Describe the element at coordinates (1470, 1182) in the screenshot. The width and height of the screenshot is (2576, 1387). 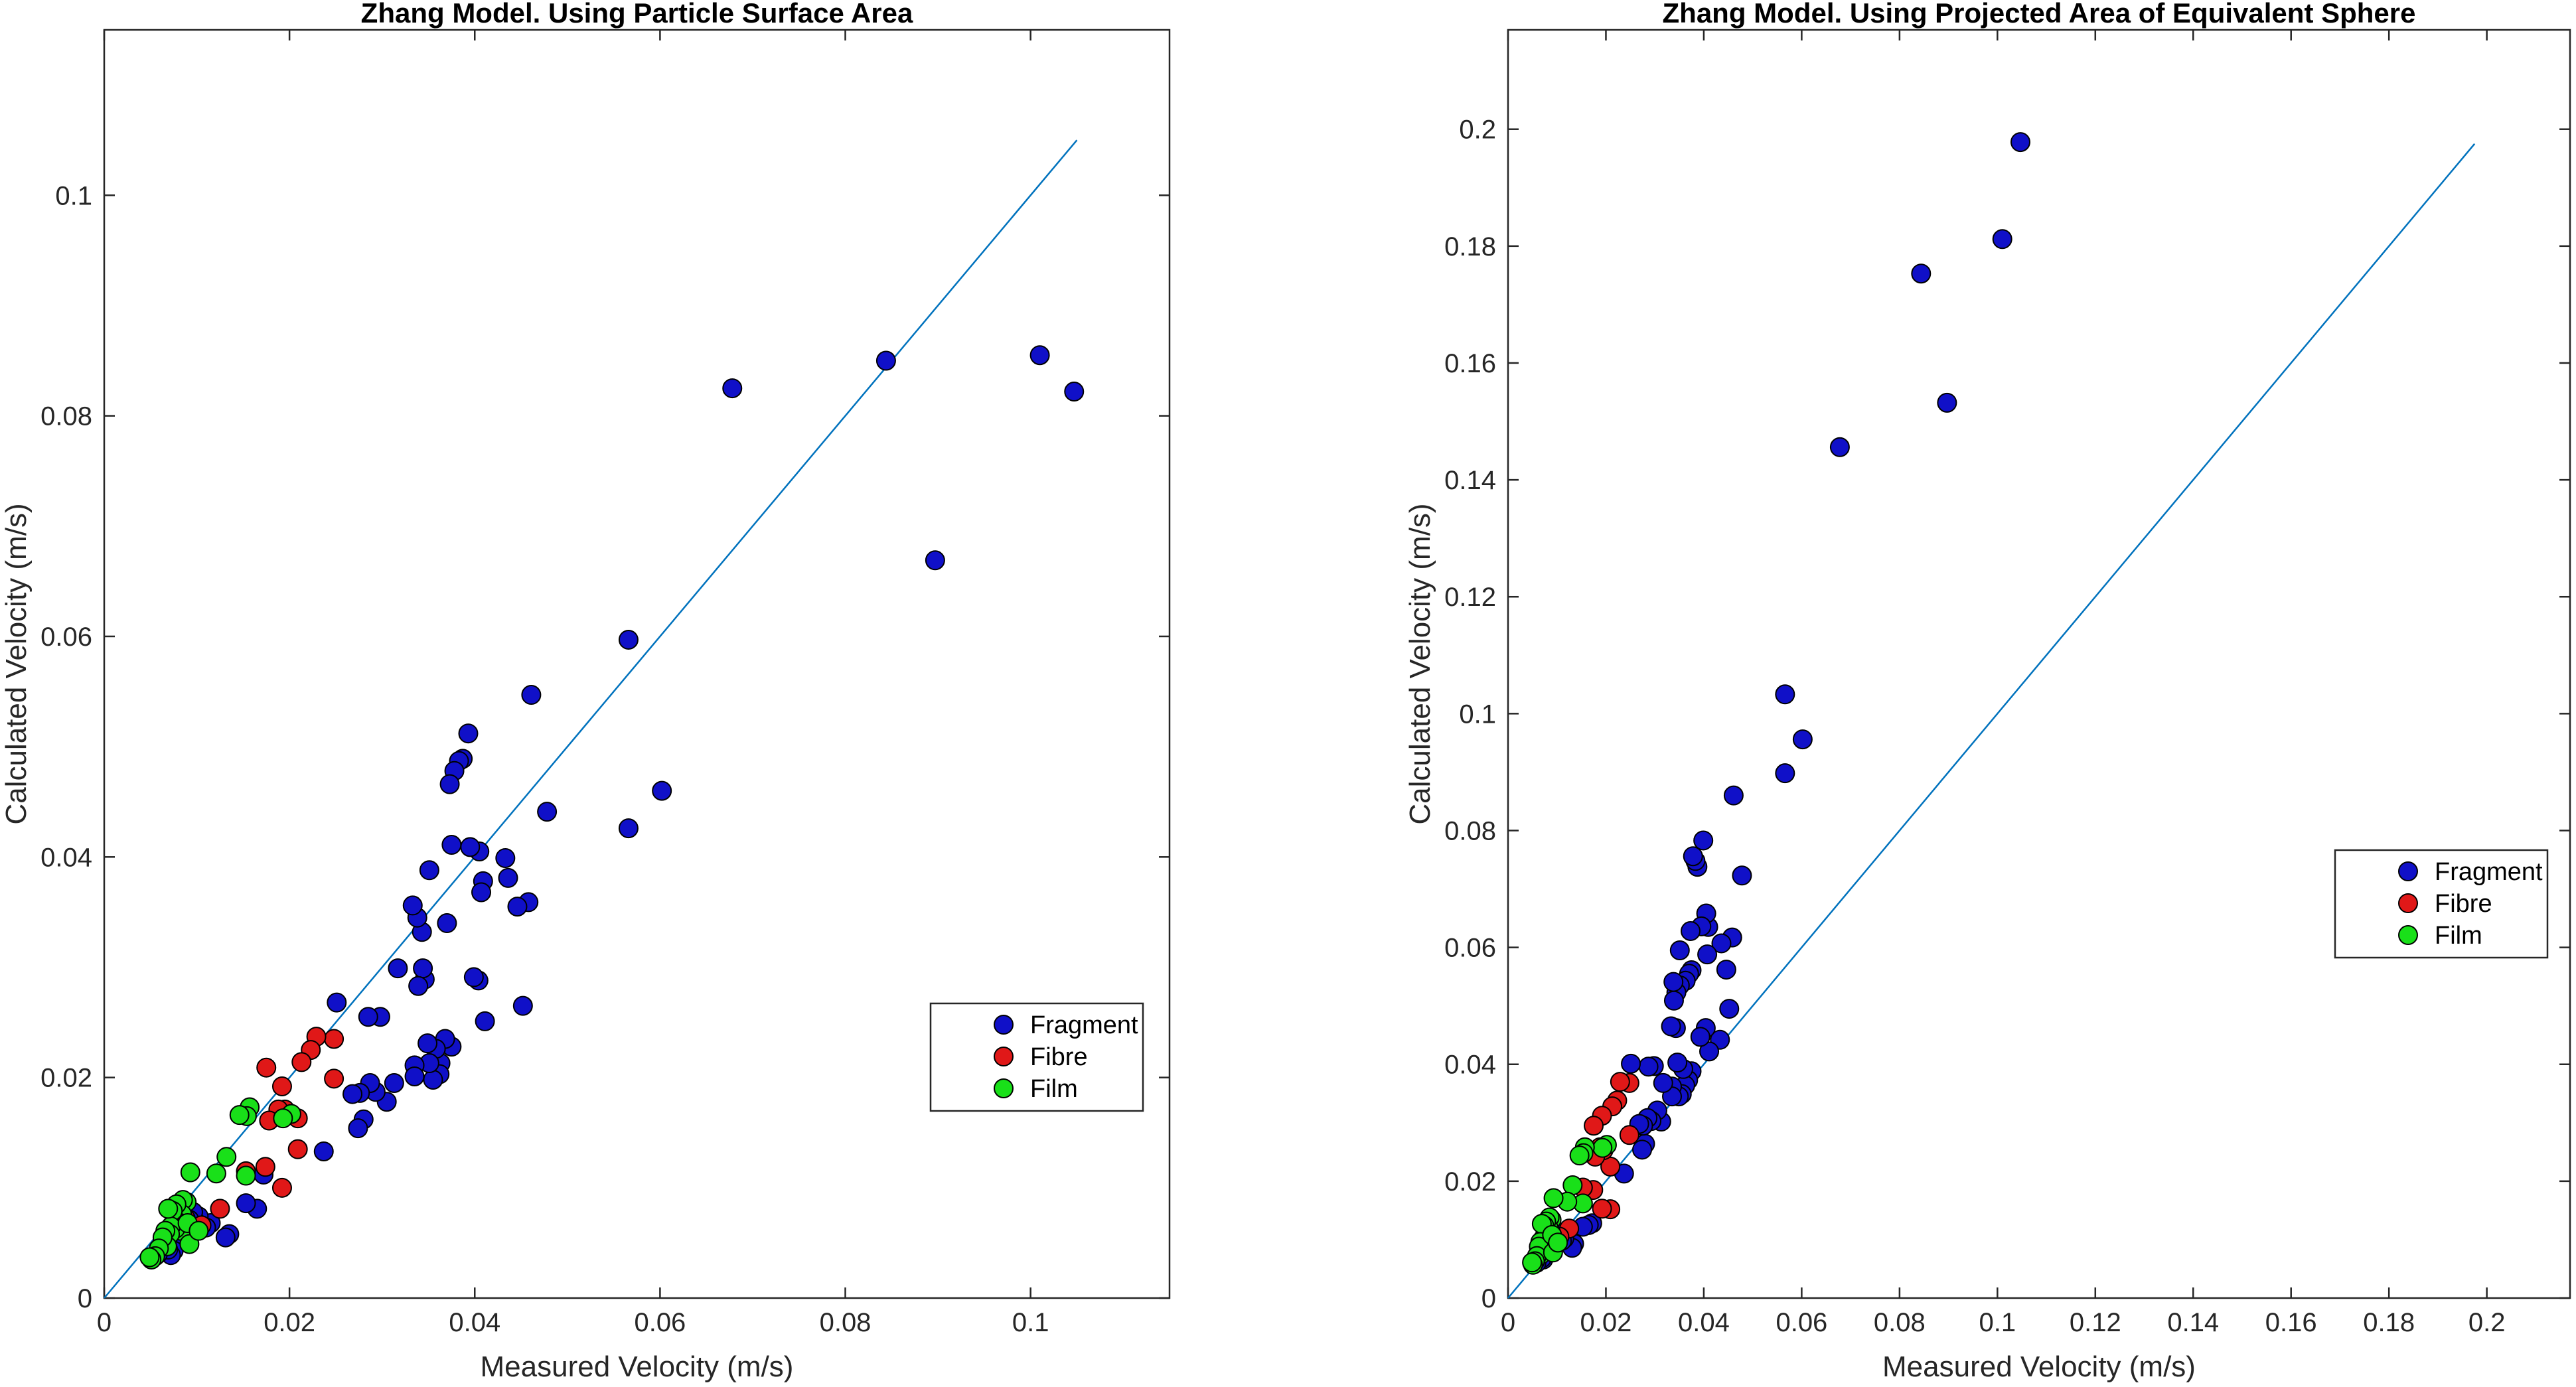
I see `y-tick-label: 0.02` at that location.